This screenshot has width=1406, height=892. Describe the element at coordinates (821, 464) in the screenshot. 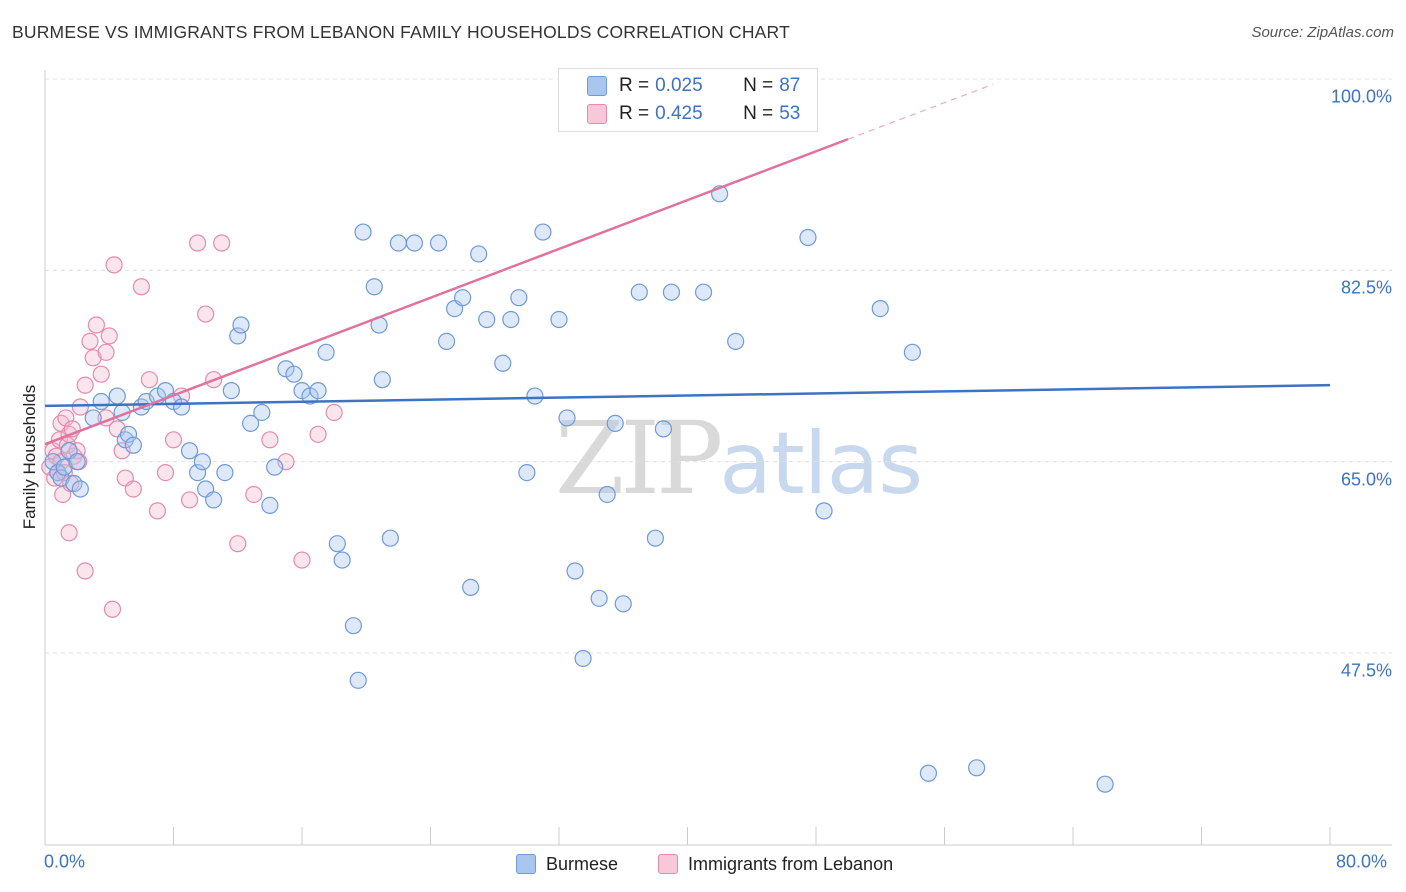

I see `watermark-atlas: atlas` at that location.